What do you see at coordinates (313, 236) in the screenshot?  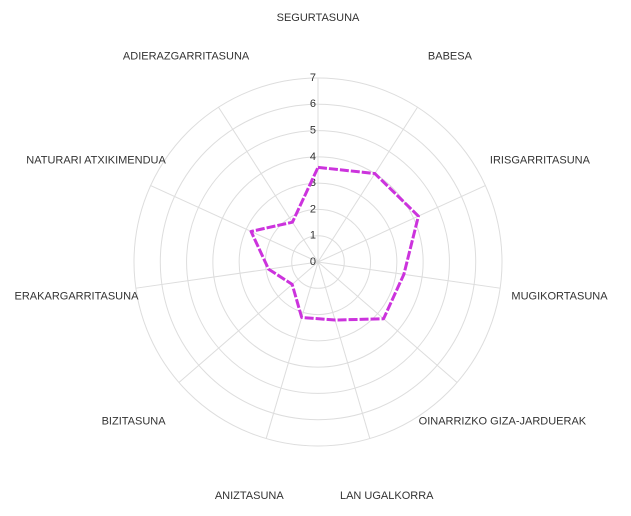 I see `y-tick-label: 1` at bounding box center [313, 236].